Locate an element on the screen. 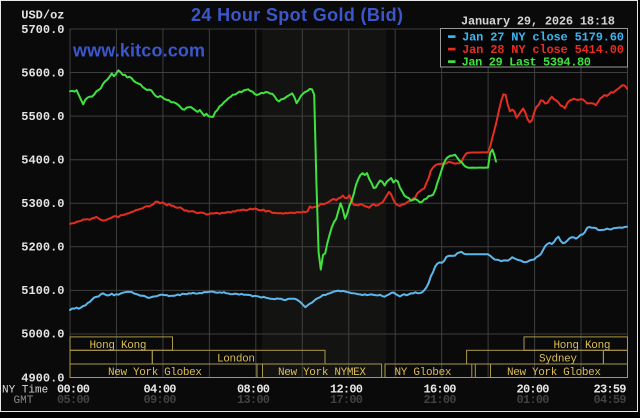  svg-text: 05:00 is located at coordinates (73, 400).